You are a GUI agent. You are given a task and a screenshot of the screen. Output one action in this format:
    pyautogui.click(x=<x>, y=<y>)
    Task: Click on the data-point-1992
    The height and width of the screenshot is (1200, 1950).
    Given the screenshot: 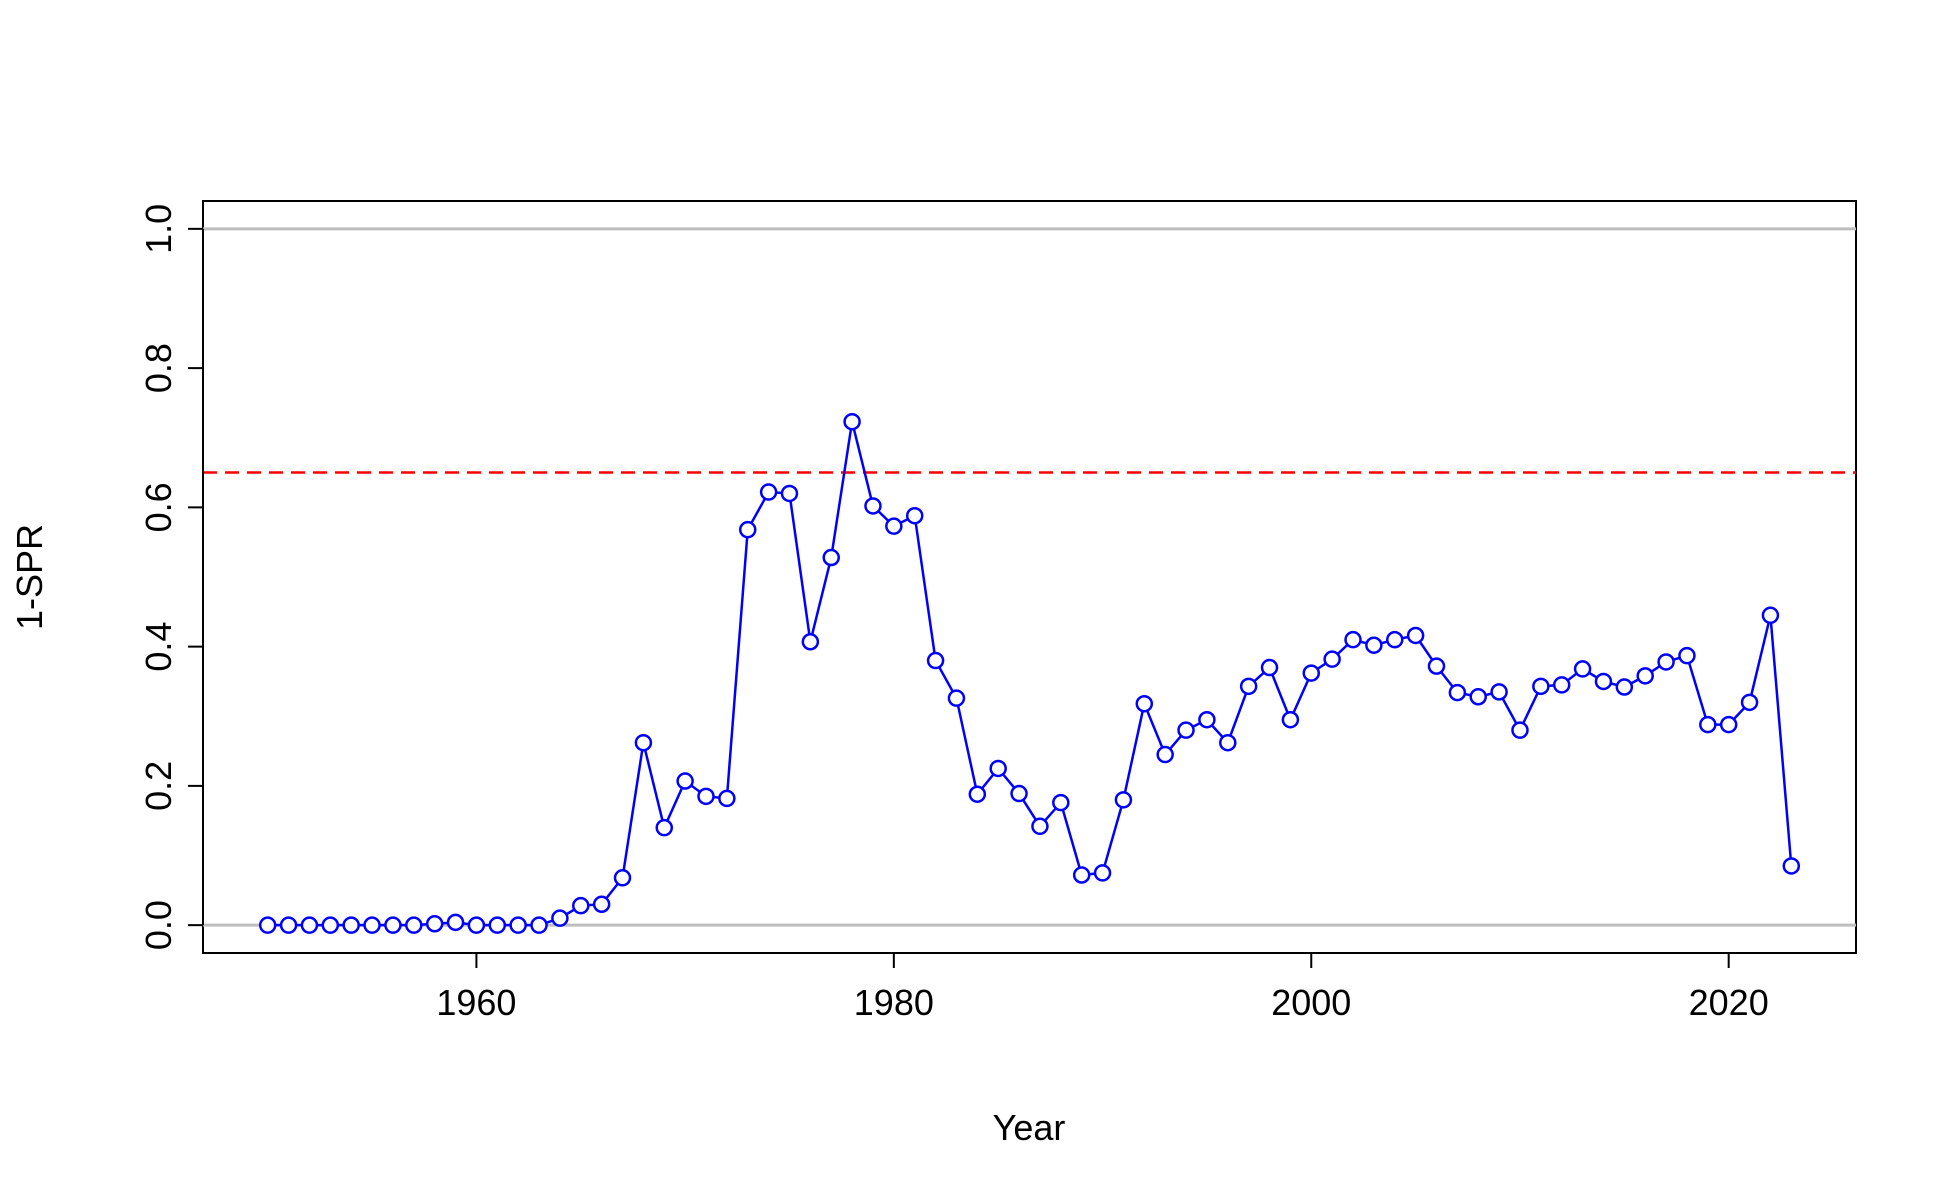 What is the action you would take?
    pyautogui.click(x=1144, y=703)
    